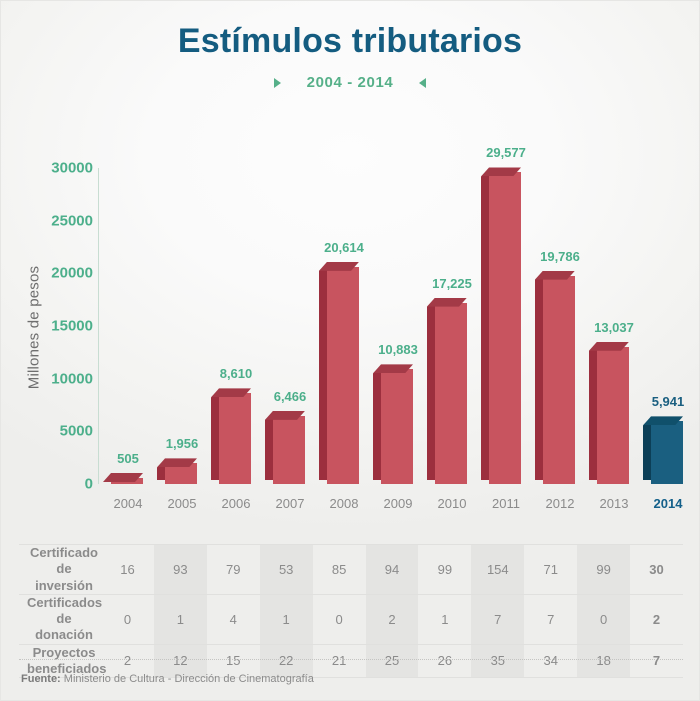 The height and width of the screenshot is (701, 700). I want to click on x-tick-label: 2007, so click(290, 503).